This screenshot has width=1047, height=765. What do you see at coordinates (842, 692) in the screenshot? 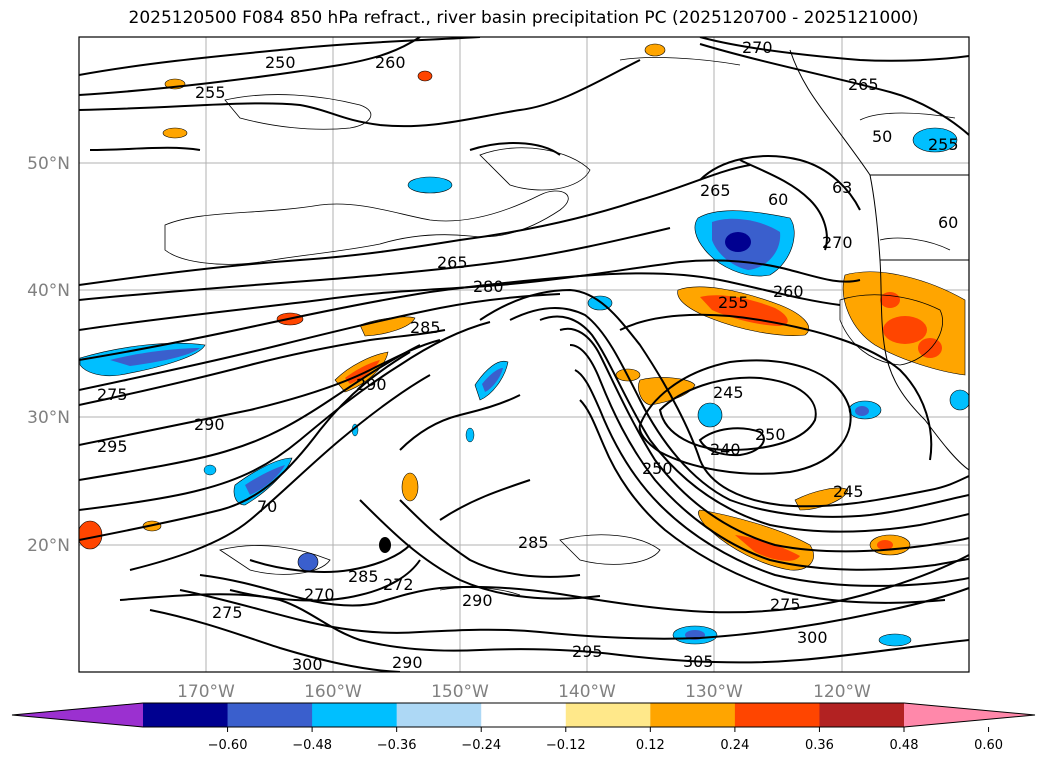
I see `lon-label: 120°W` at bounding box center [842, 692].